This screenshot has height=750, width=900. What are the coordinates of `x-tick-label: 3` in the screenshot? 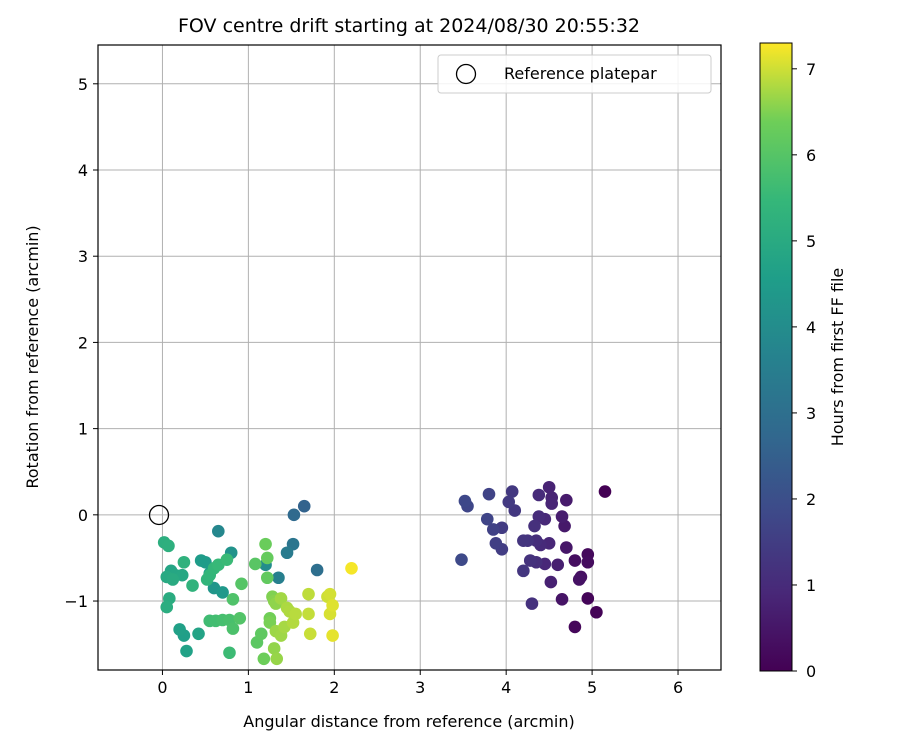 It's located at (420, 687).